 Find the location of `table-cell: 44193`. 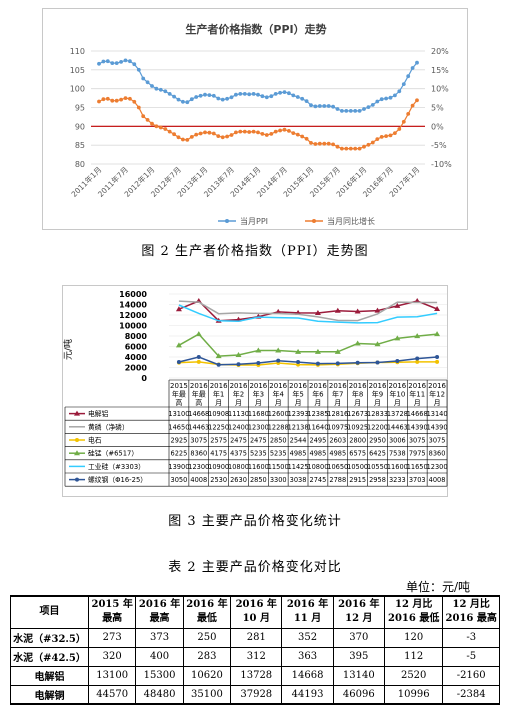

table-cell: 44193 is located at coordinates (307, 694).